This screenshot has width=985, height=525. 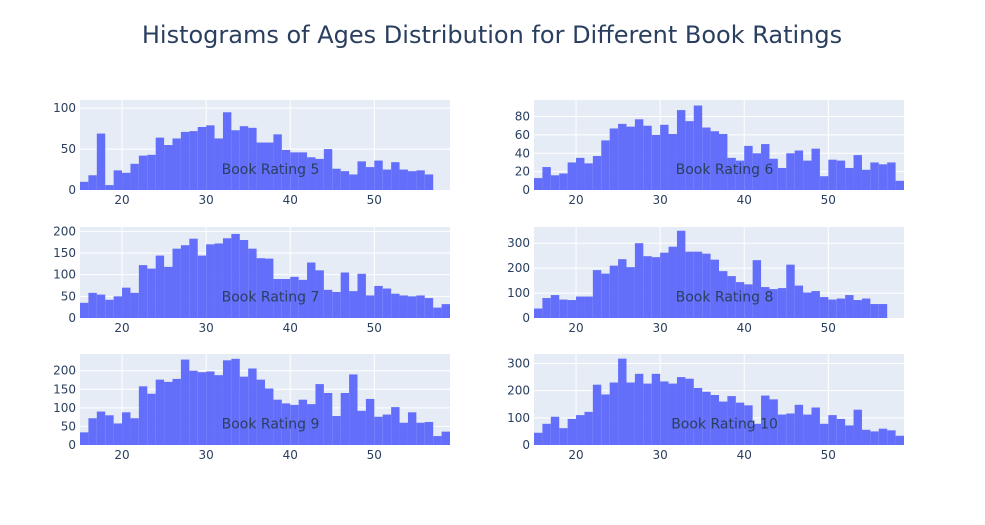 What do you see at coordinates (68, 149) in the screenshot?
I see `y-tick-label: 50` at bounding box center [68, 149].